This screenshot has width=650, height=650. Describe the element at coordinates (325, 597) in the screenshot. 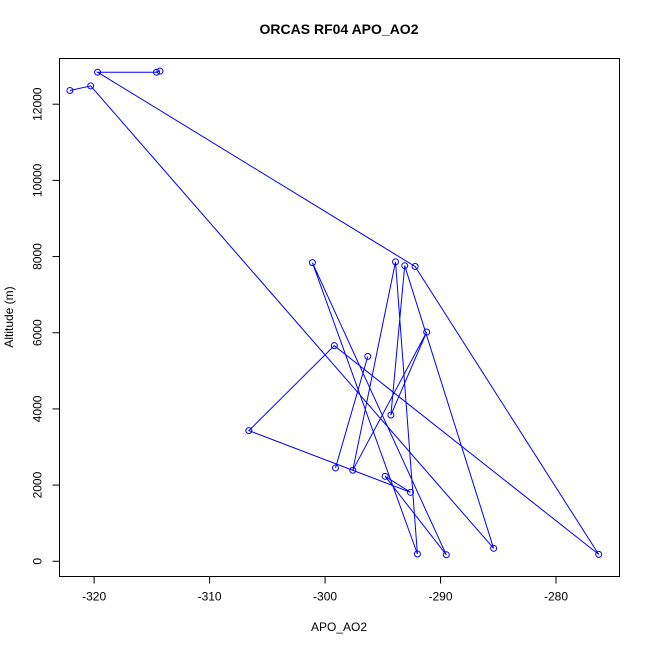

I see `x-tick-label: -300` at that location.